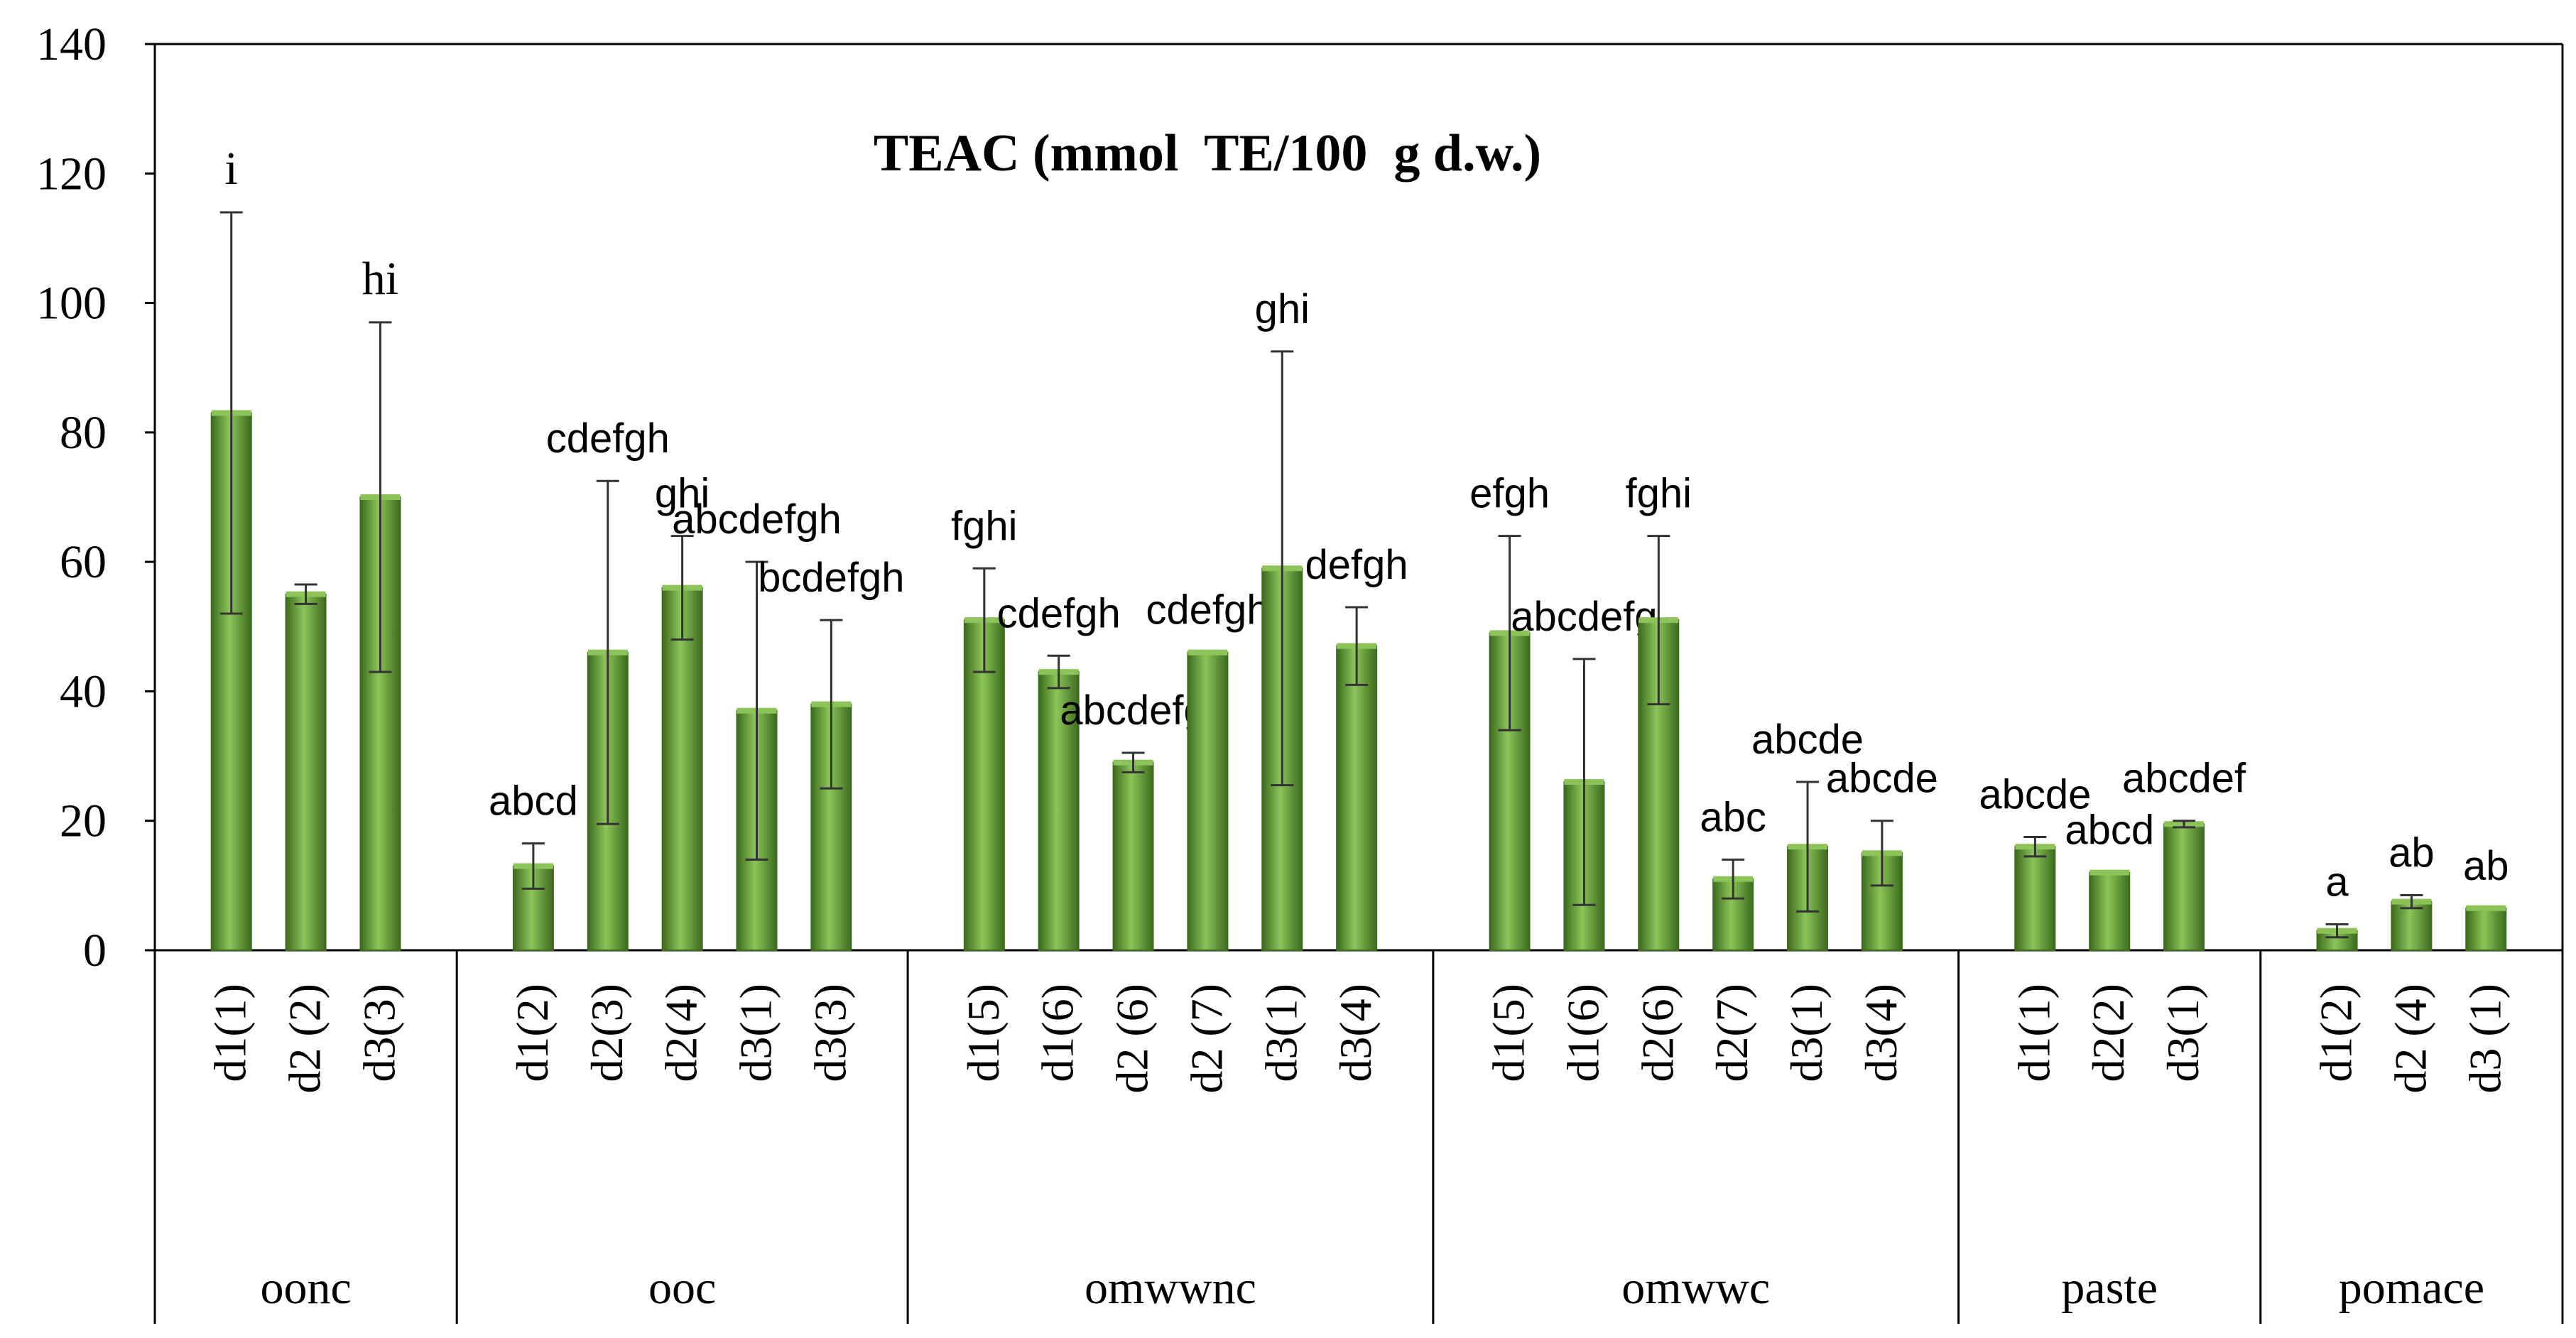  I want to click on group-label: paste, so click(2110, 1288).